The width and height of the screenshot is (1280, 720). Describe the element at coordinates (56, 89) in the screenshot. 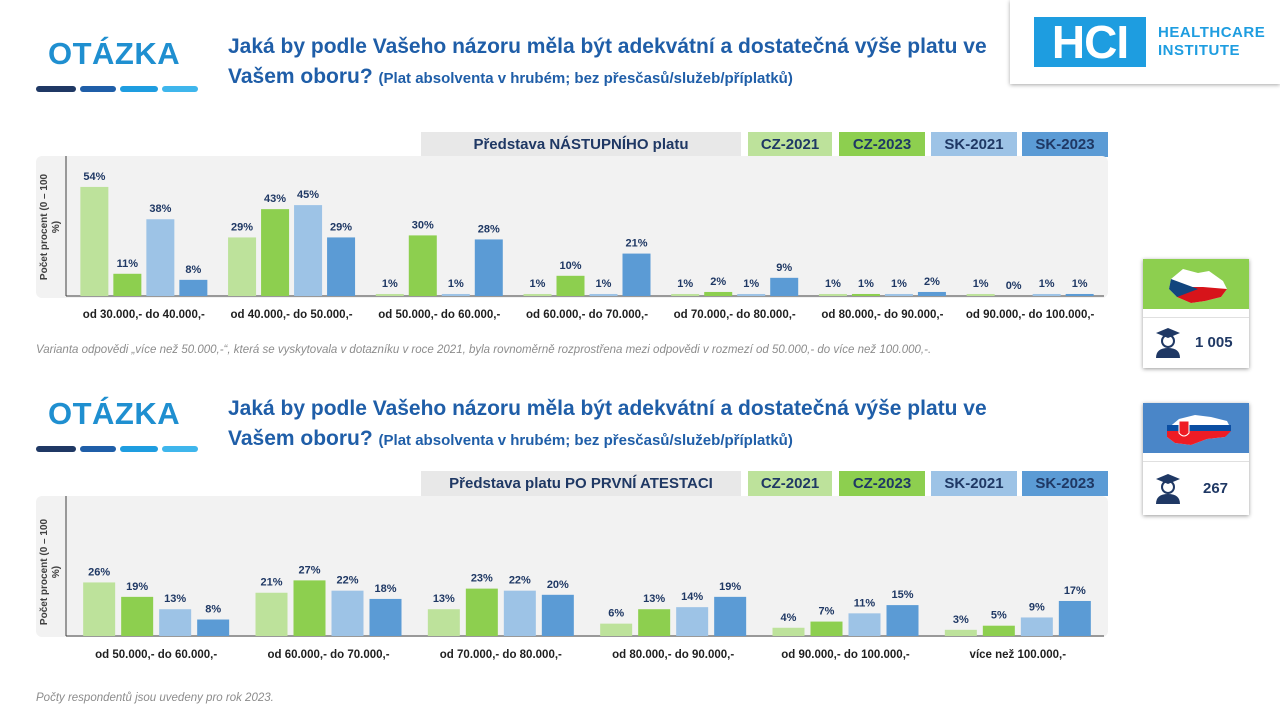

I see `heading-underline-1a` at that location.